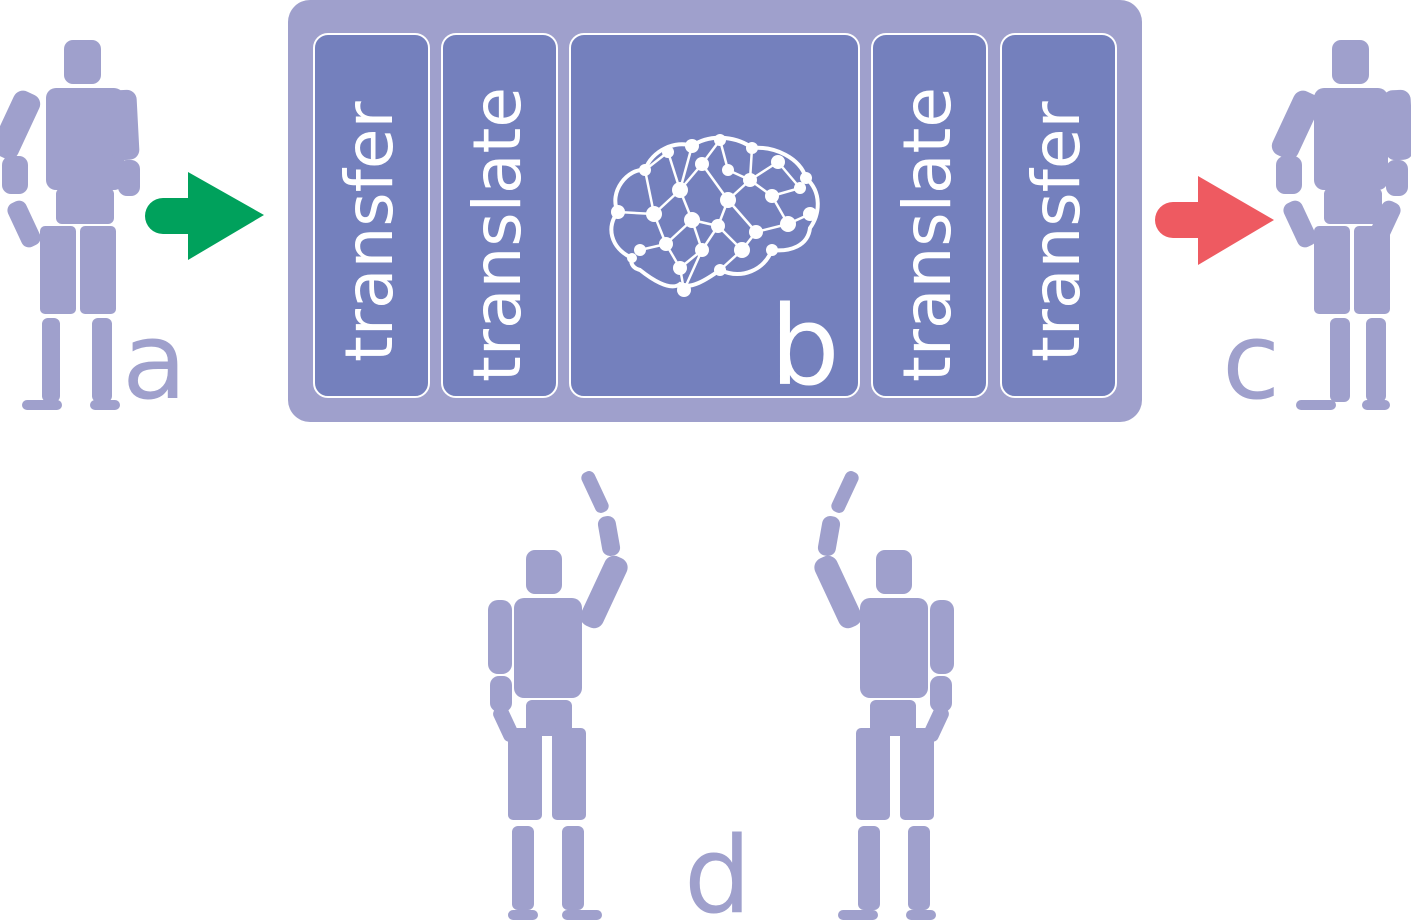 This screenshot has width=1411, height=923. What do you see at coordinates (1214, 220) in the screenshot?
I see `output-arrow-icon` at bounding box center [1214, 220].